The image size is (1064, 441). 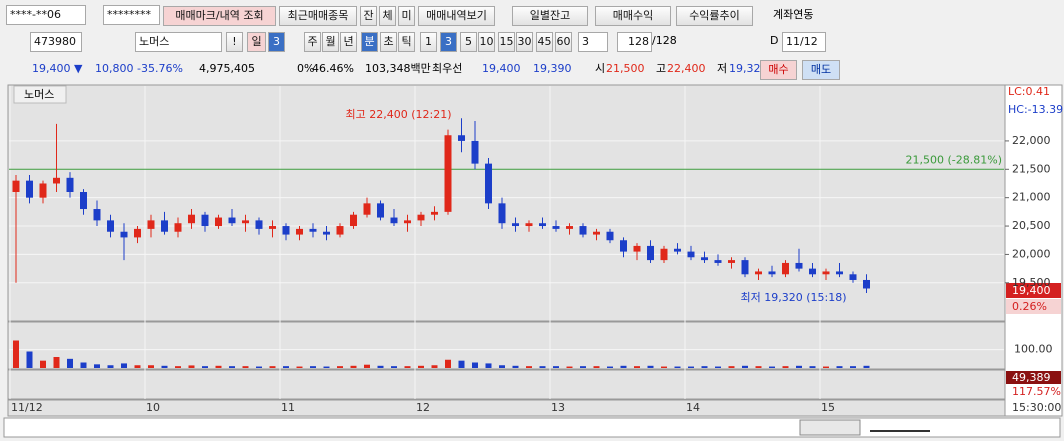 What do you see at coordinates (468, 42) in the screenshot?
I see `ui-button: 5` at bounding box center [468, 42].